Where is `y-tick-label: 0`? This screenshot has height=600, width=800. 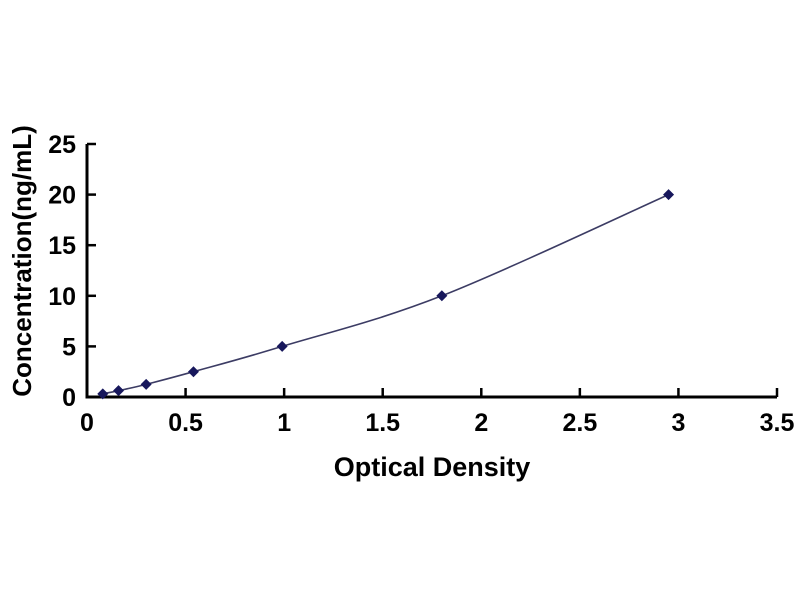 y-tick-label: 0 is located at coordinates (69, 398).